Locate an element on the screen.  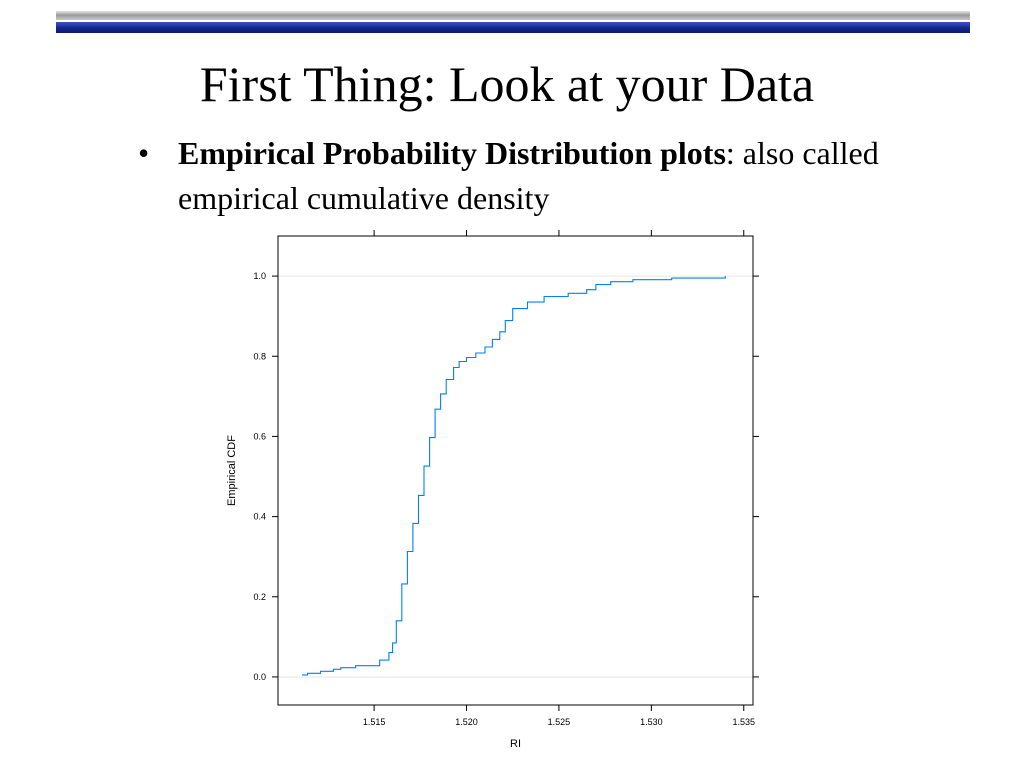
title-bar-blue is located at coordinates (513, 27).